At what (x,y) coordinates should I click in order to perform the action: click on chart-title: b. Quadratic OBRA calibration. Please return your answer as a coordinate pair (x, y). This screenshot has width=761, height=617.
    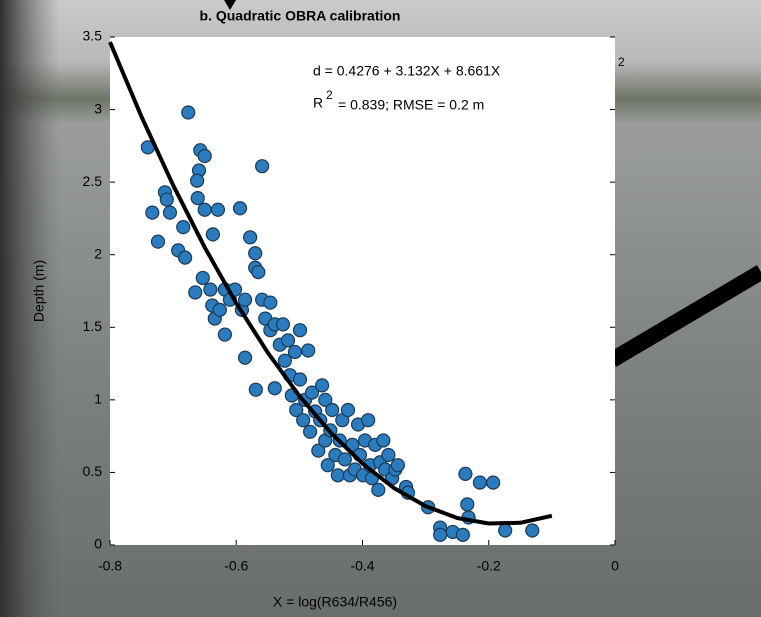
    Looking at the image, I should click on (300, 16).